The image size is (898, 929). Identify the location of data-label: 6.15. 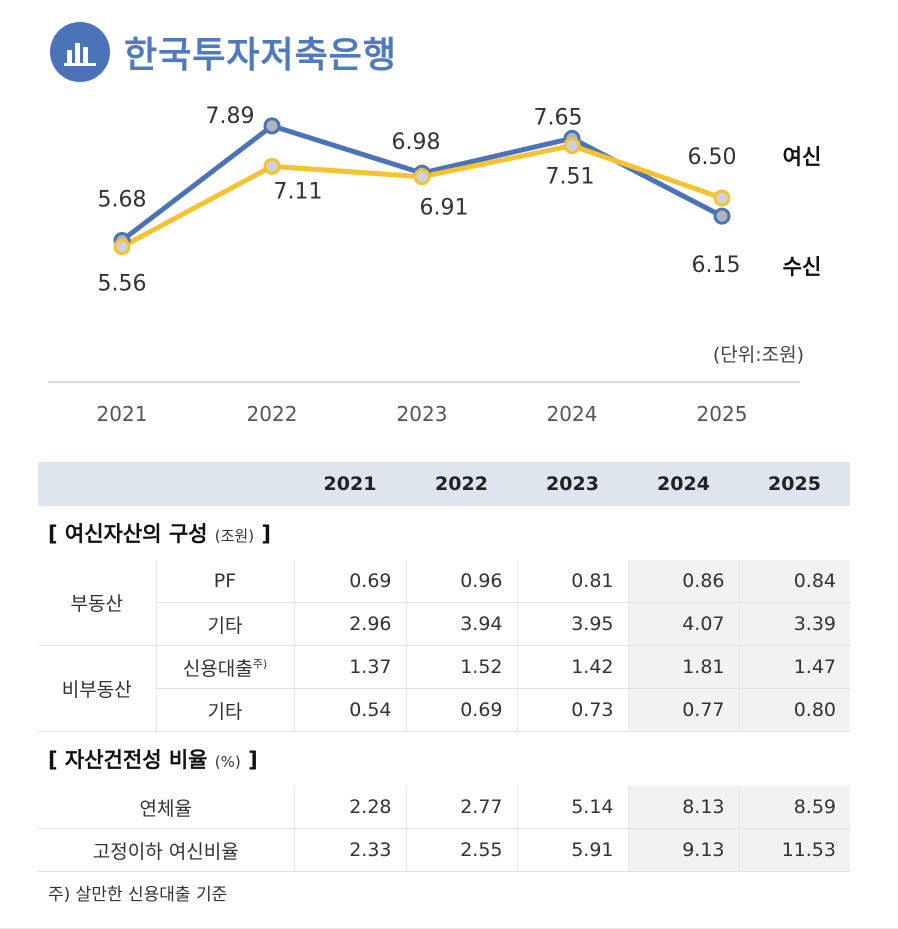
(716, 265).